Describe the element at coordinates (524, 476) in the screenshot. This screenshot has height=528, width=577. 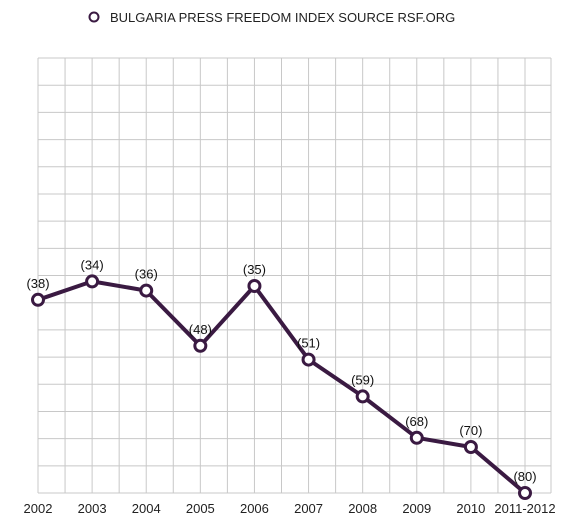
I see `data-label: (80)` at that location.